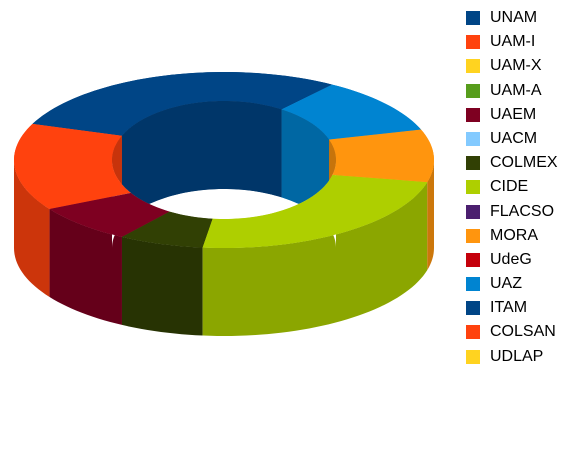 The image size is (581, 458). What do you see at coordinates (516, 66) in the screenshot?
I see `legend-label: UAM-X` at bounding box center [516, 66].